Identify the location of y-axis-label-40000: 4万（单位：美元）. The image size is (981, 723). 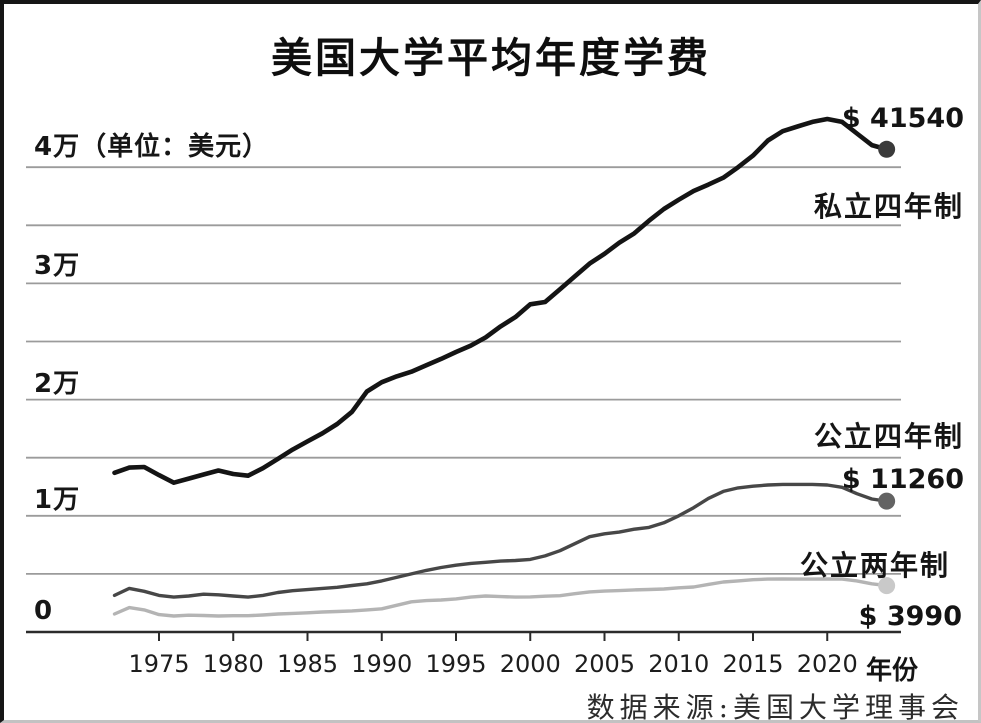
(152, 147).